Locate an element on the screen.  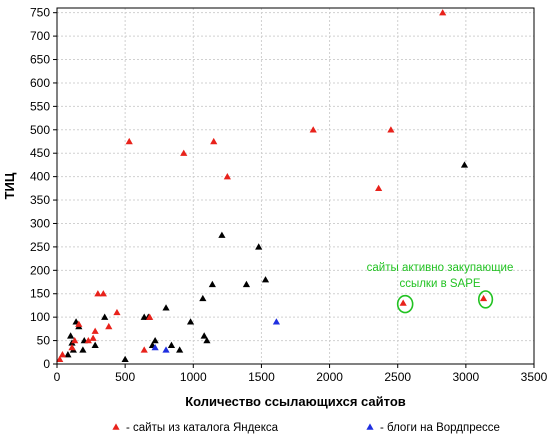
x-tick-label-2: 1000 is located at coordinates (193, 377).